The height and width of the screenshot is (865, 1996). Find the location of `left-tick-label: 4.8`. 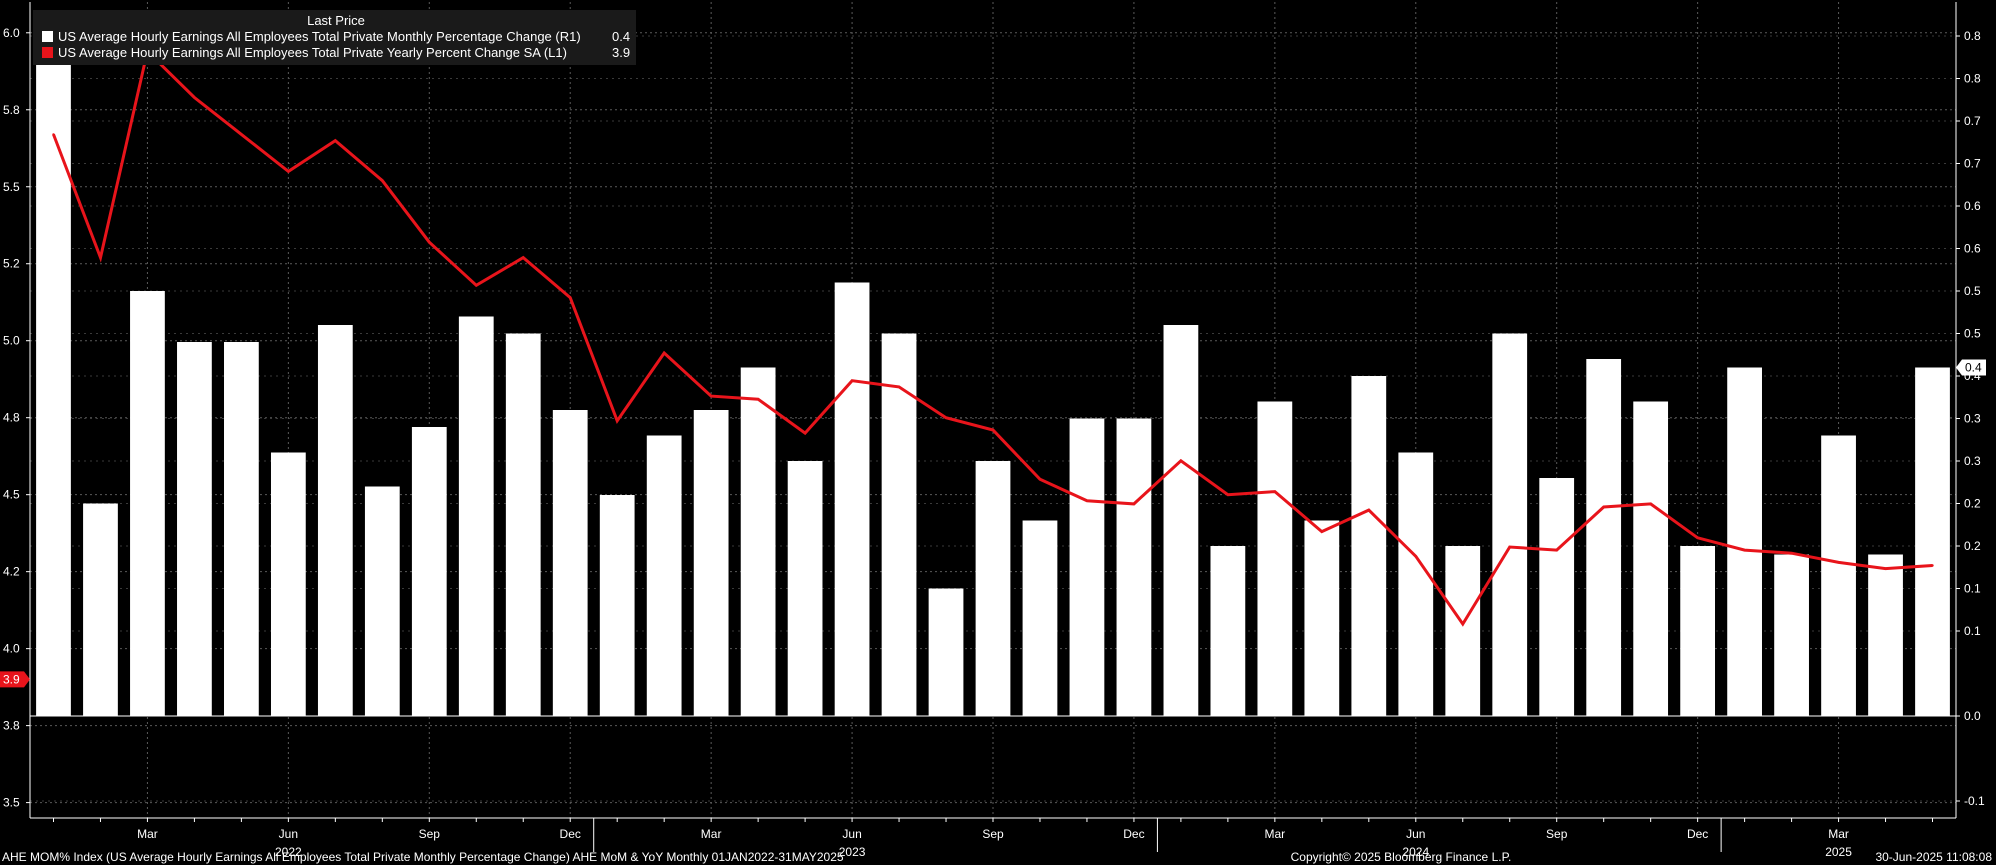

left-tick-label: 4.8 is located at coordinates (11, 418).